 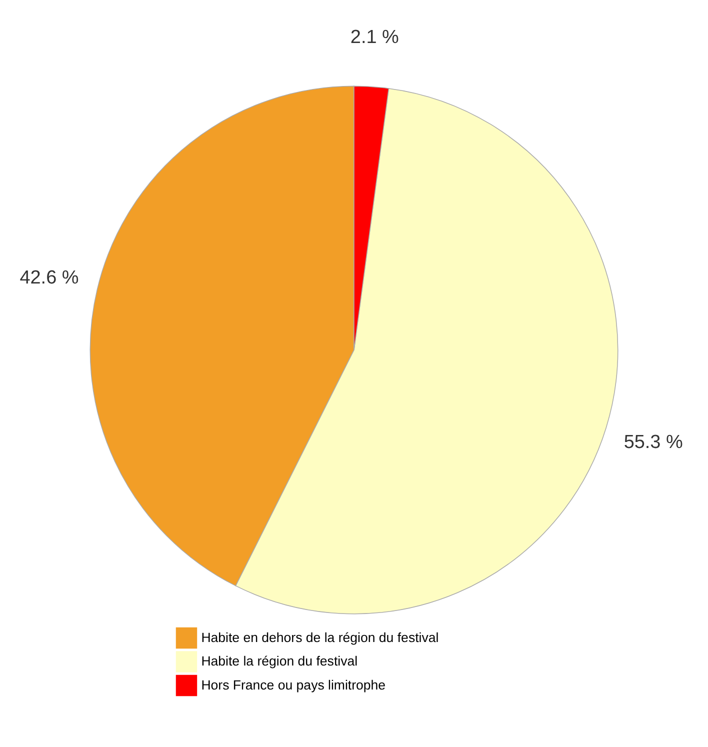 I want to click on data-label: 2.1 %, so click(x=375, y=37).